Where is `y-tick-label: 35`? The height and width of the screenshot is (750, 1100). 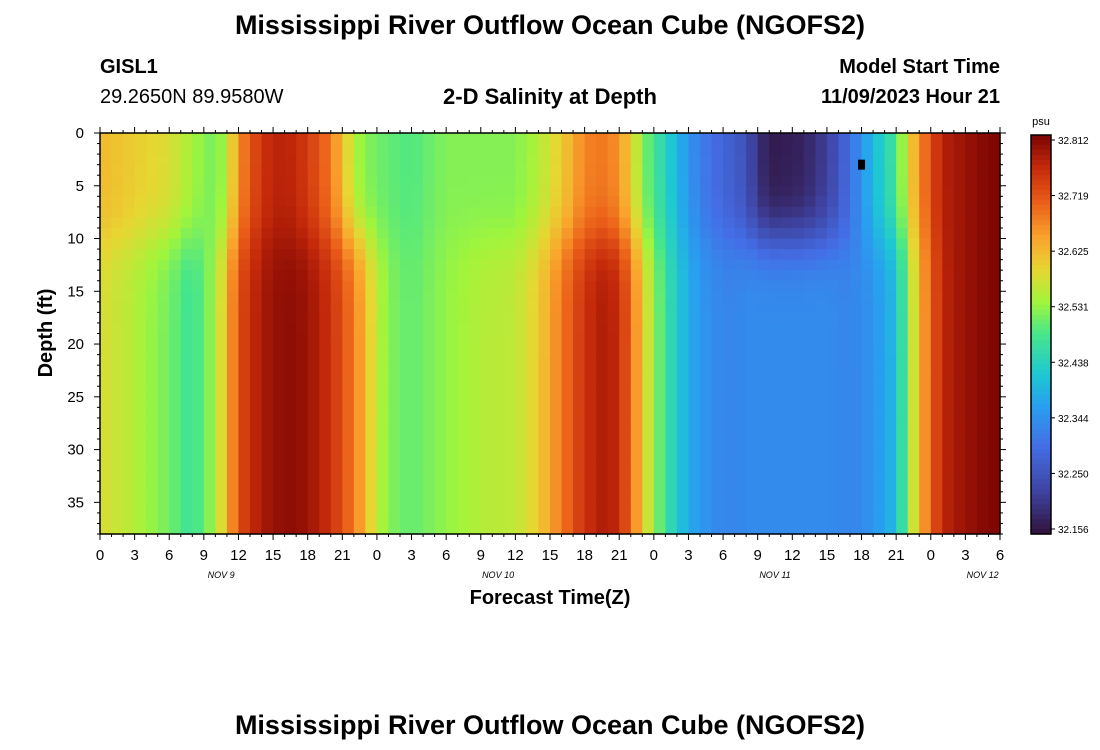
y-tick-label: 35 is located at coordinates (75, 502).